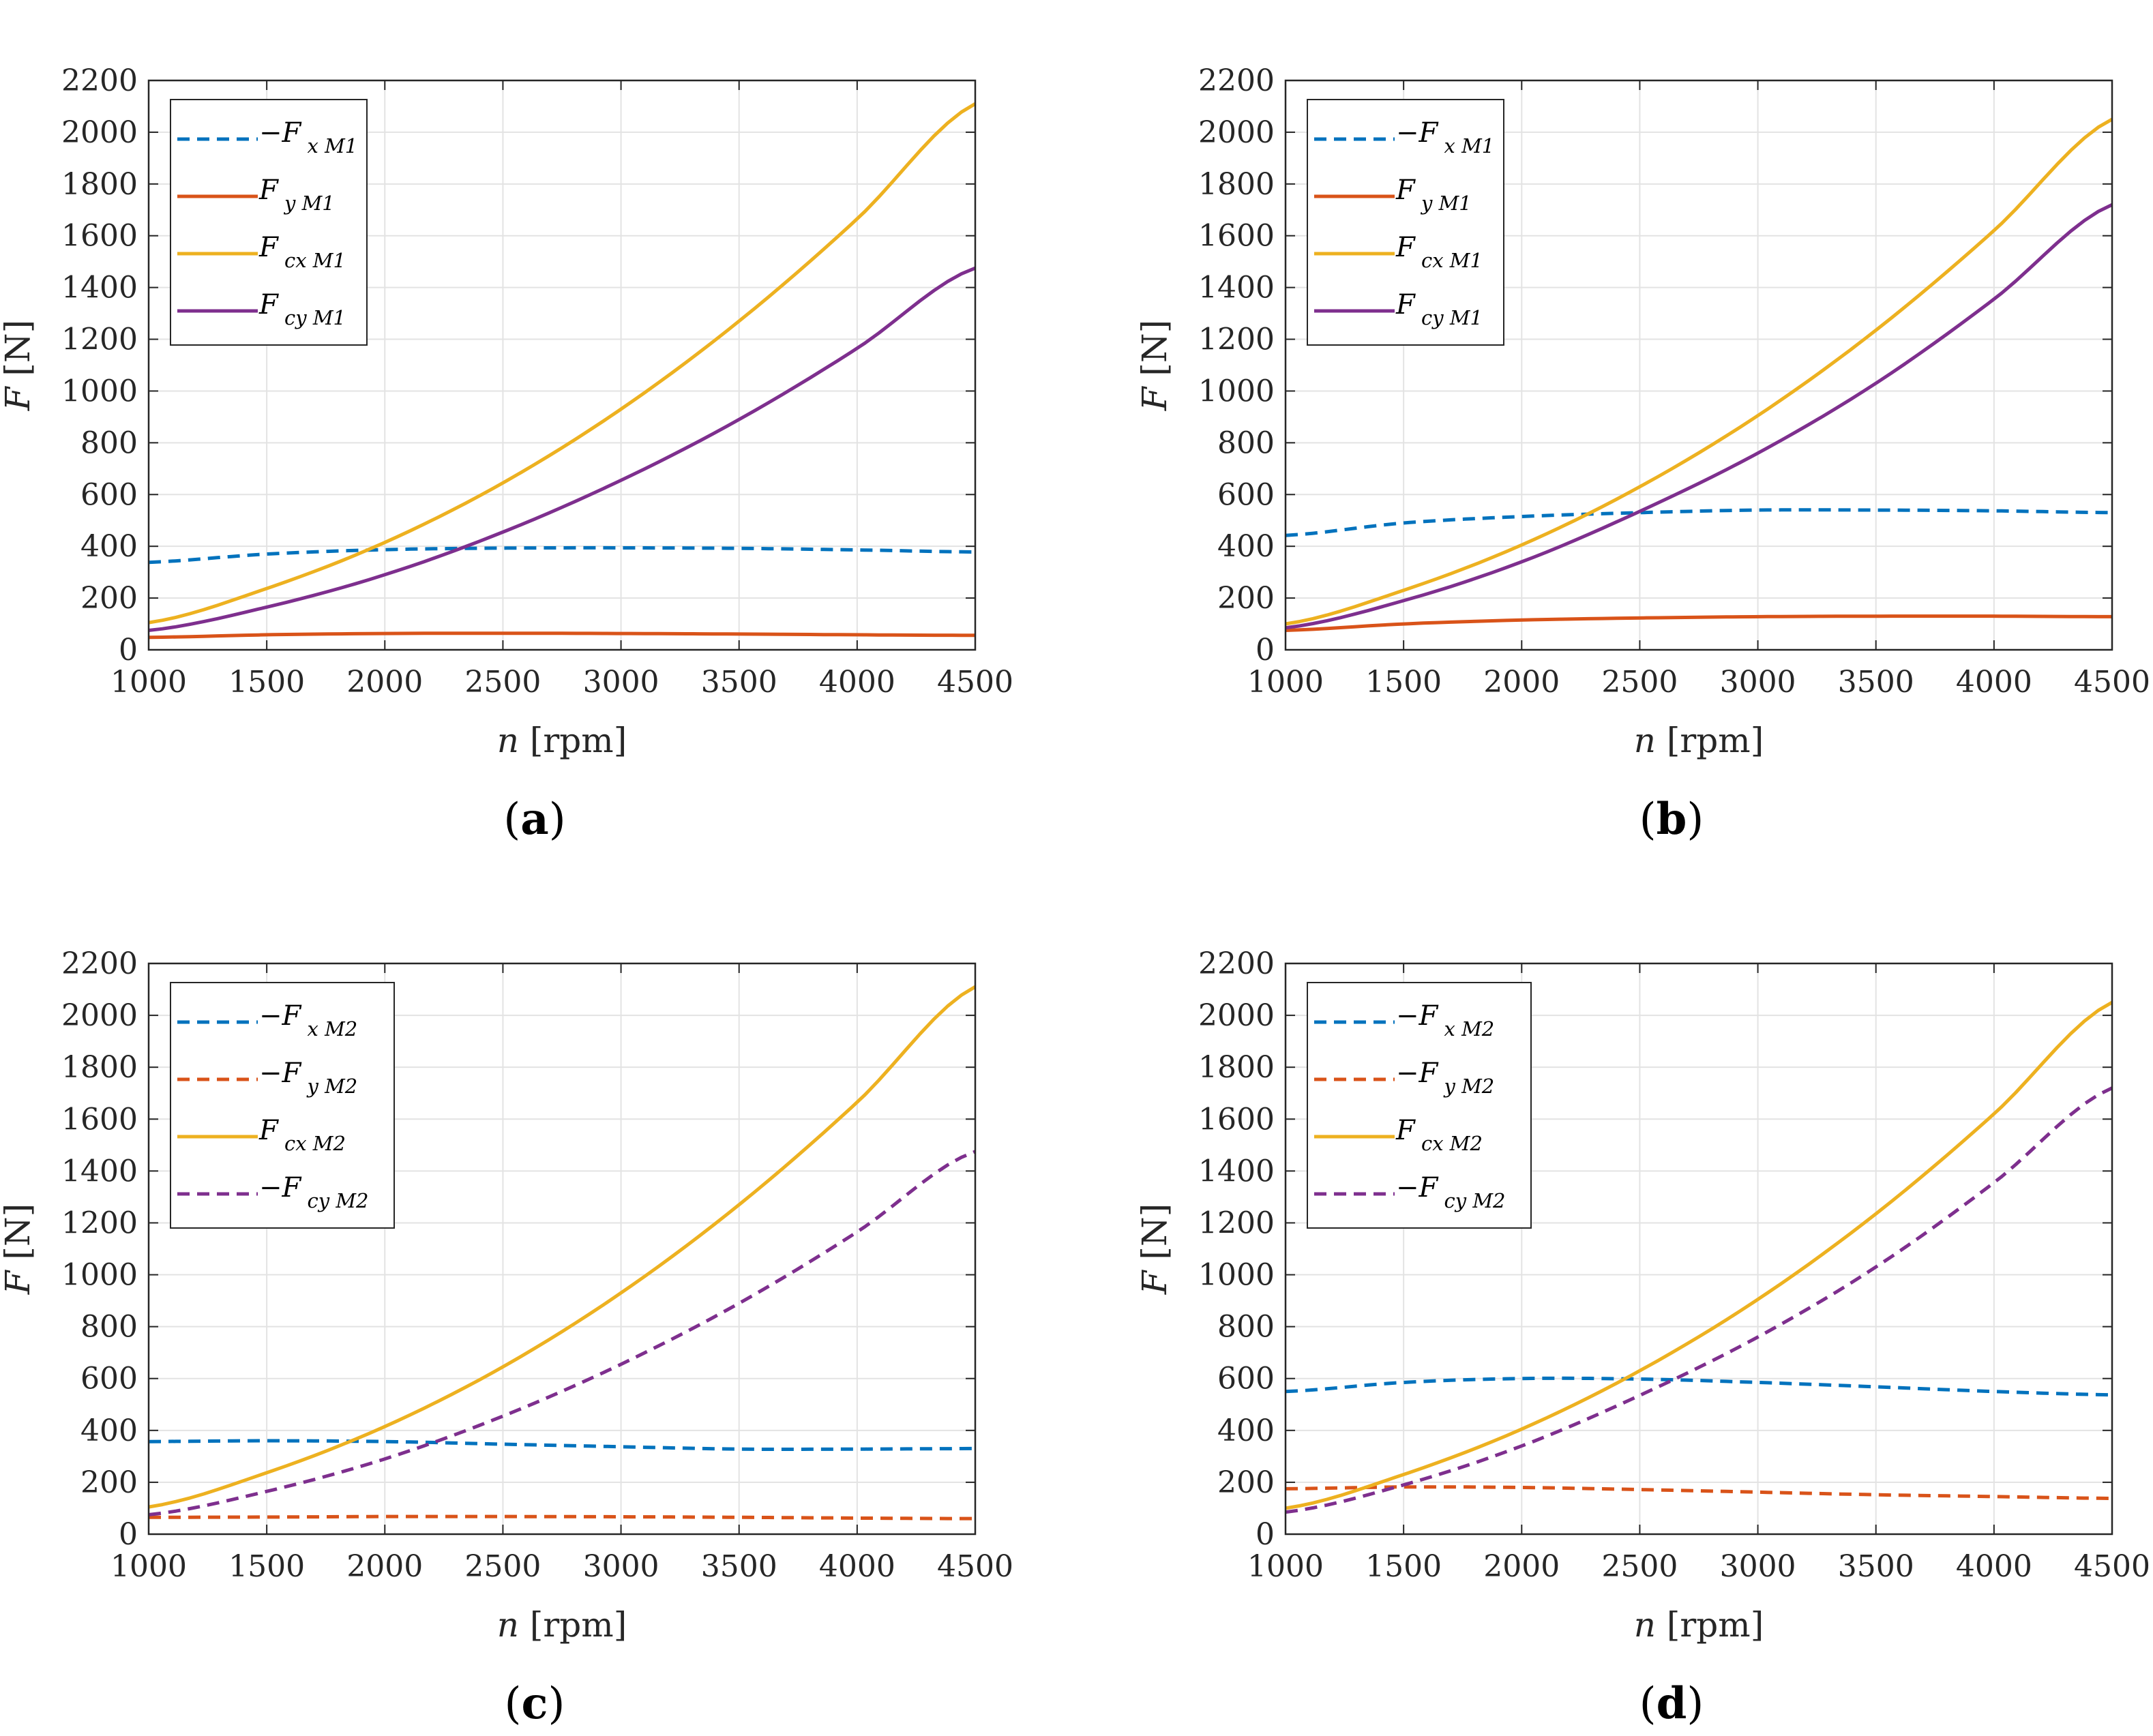  Describe the element at coordinates (1451, 1192) in the screenshot. I see `legend-entry: −F cy M2` at that location.